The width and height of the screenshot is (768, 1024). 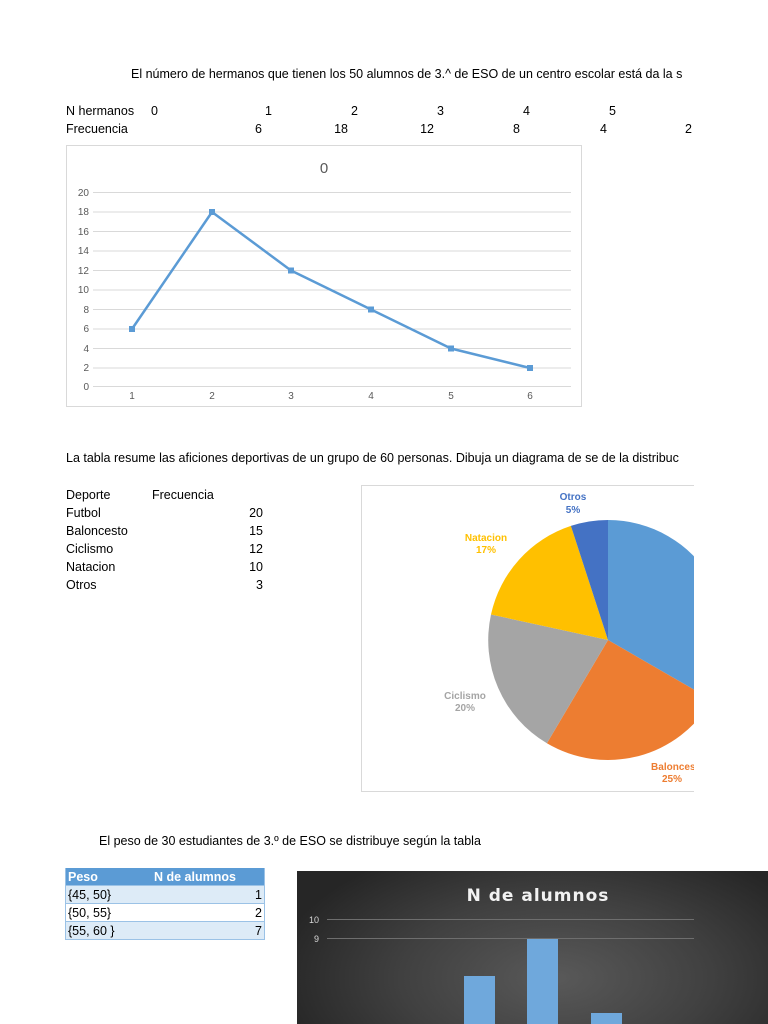 I want to click on bar-gridlines, so click(x=510, y=929).